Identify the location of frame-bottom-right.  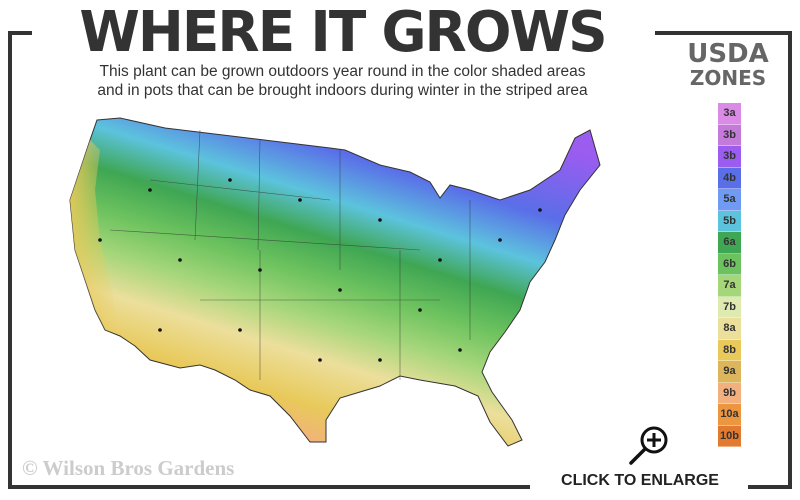
(770, 487).